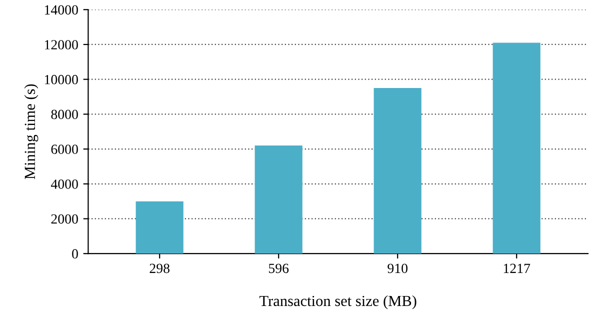  I want to click on x-tick-label: 910, so click(398, 269).